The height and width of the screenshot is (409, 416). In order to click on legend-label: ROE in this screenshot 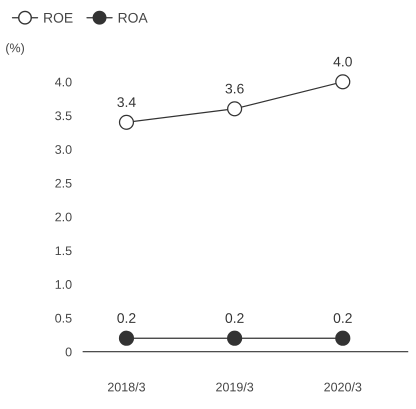, I will do `click(58, 17)`.